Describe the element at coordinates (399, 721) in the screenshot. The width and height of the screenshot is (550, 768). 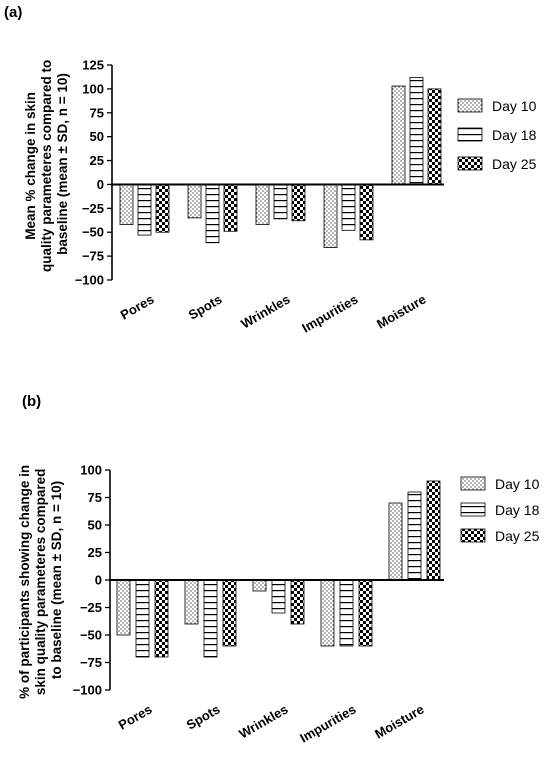
I see `category-label-b-moisture: Moisture` at that location.